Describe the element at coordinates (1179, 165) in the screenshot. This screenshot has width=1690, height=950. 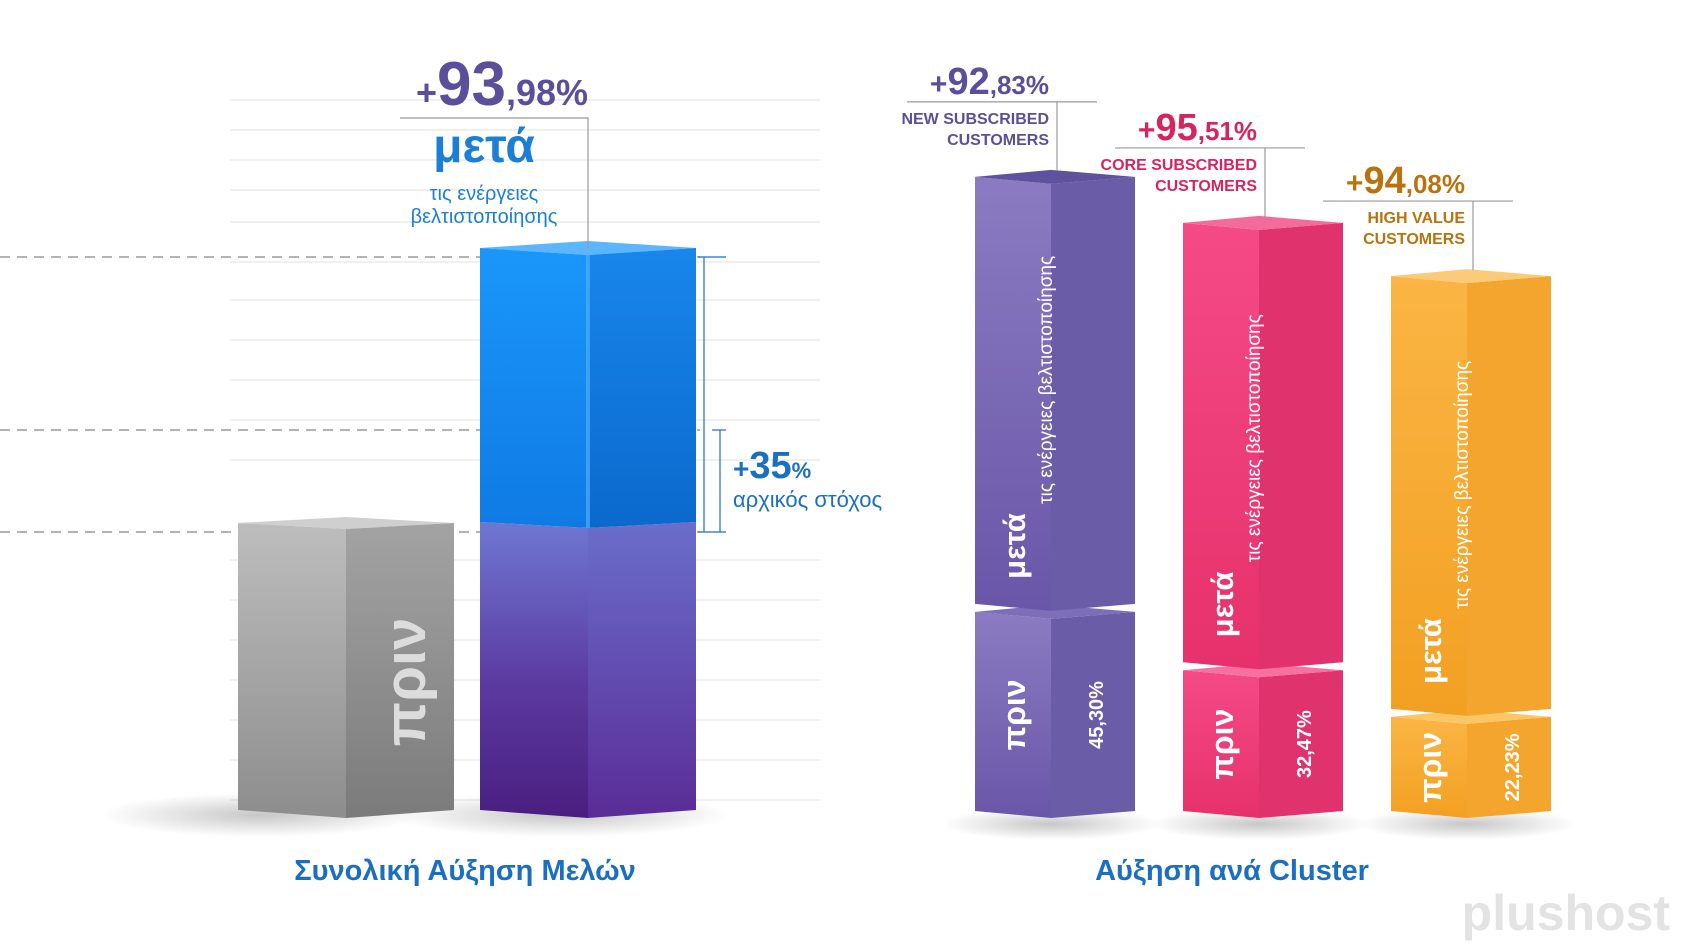
I see `cluster-name-line1: CORE SUBSCRIBED` at that location.